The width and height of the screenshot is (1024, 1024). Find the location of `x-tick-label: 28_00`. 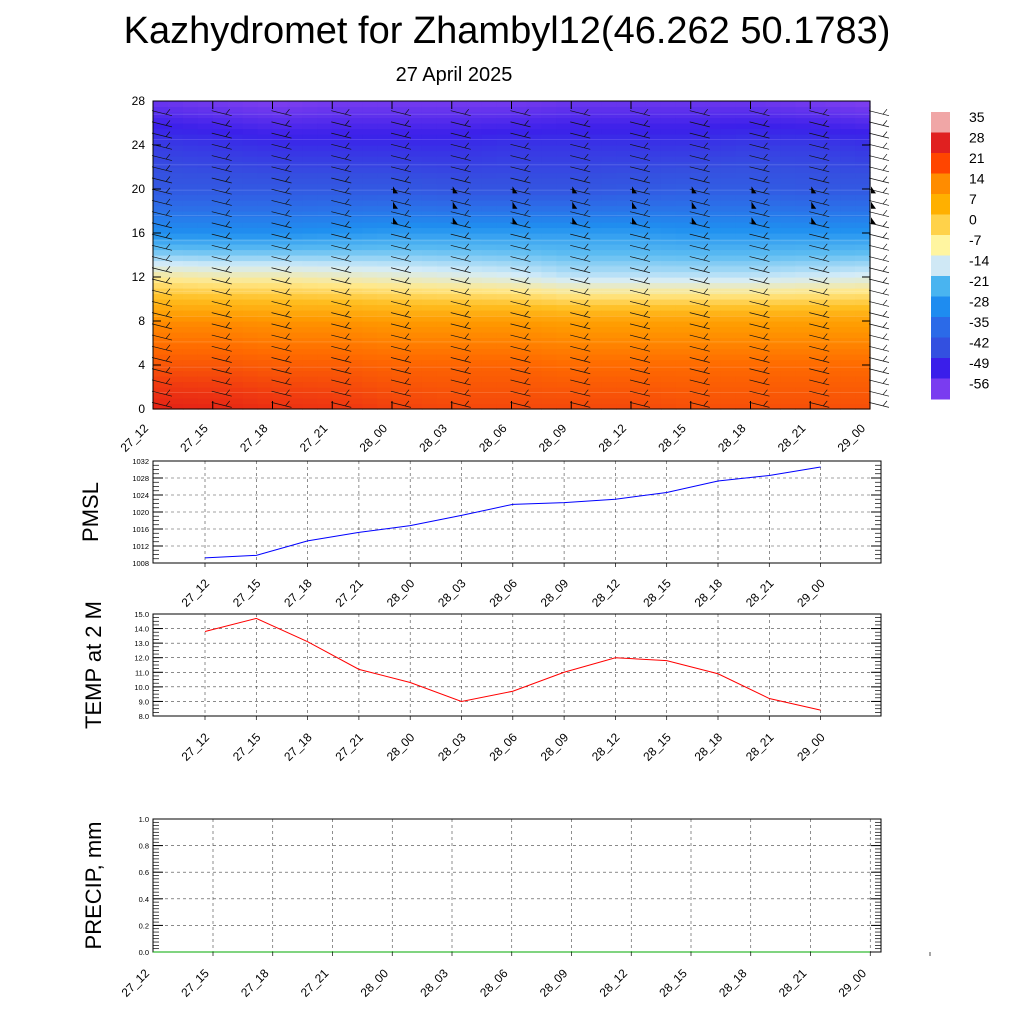

x-tick-label: 28_00 is located at coordinates (401, 747).